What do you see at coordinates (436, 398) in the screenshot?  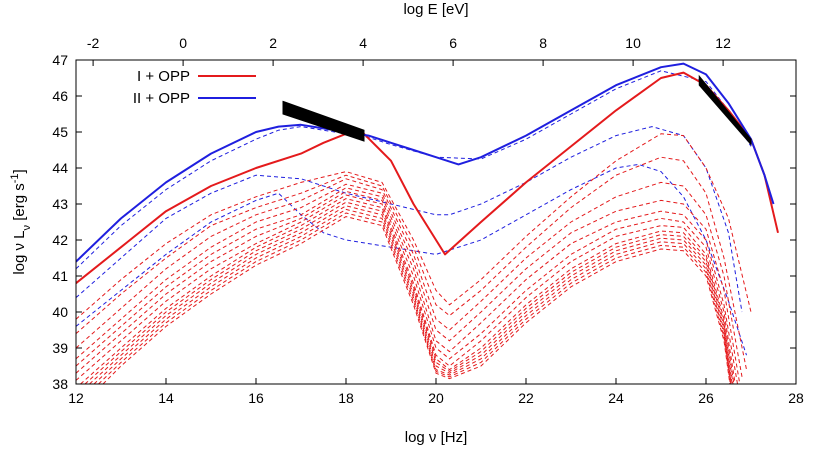 I see `x-tick-label: 20` at bounding box center [436, 398].